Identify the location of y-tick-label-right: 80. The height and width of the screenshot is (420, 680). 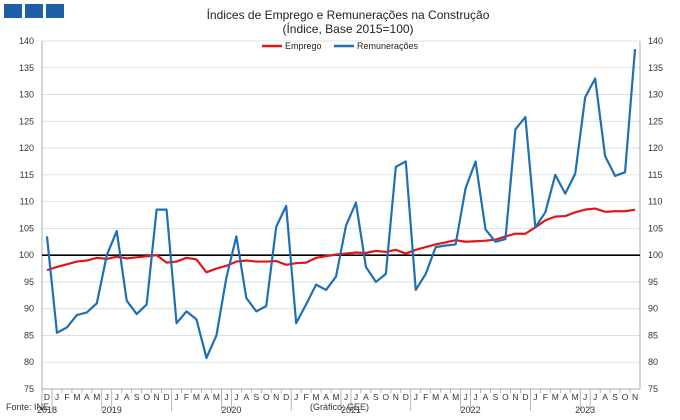
(653, 362).